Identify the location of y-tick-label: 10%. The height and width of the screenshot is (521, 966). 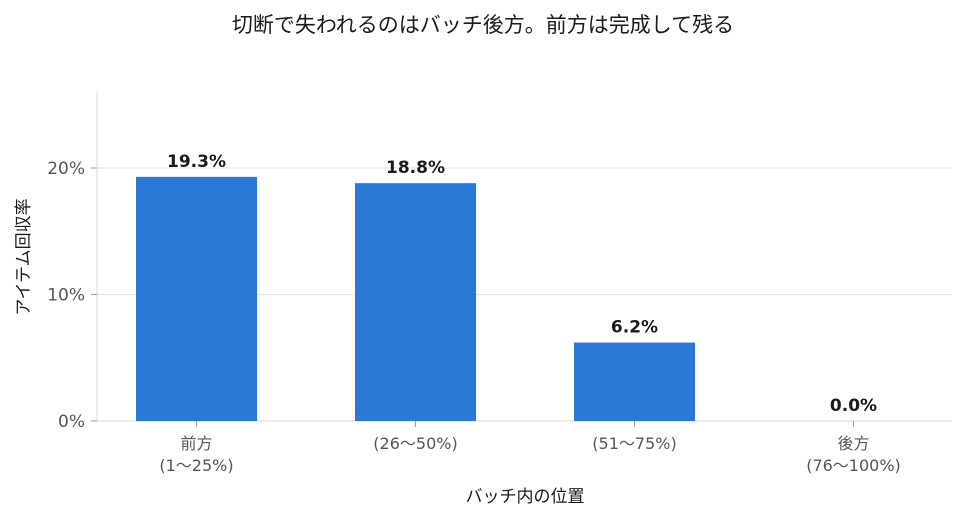
(66, 296).